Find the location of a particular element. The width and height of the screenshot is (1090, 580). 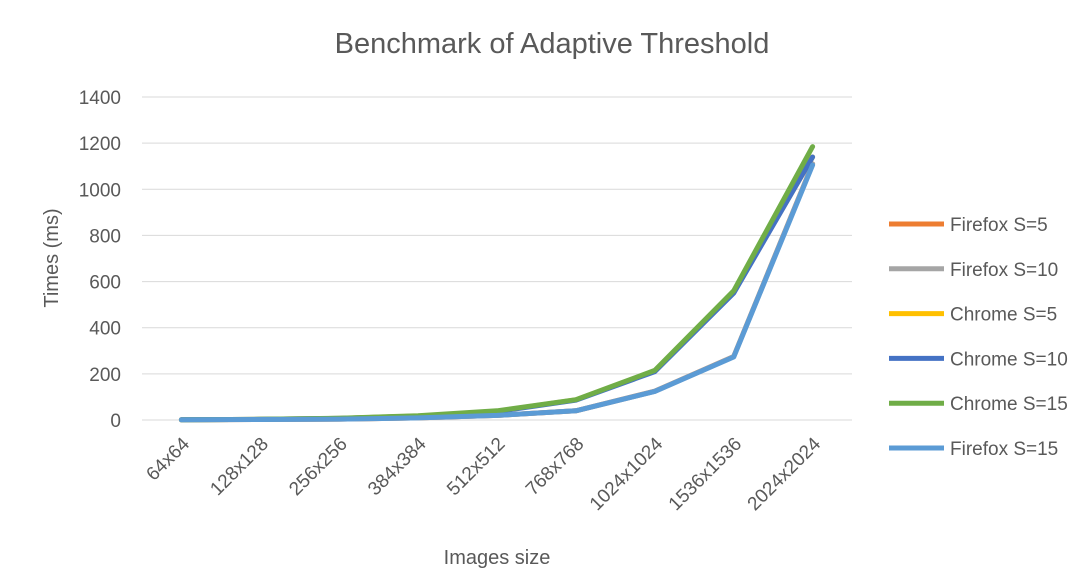

legend-label: Firefox S=15 is located at coordinates (1004, 449).